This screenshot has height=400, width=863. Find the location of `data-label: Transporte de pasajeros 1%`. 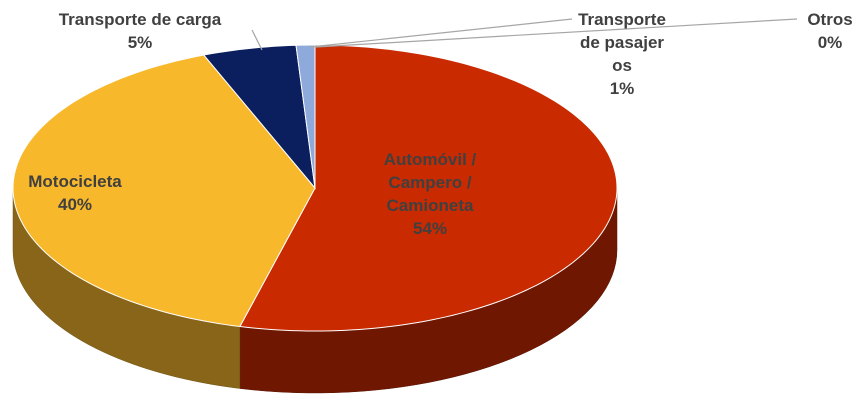

data-label: Transporte de pasajeros 1% is located at coordinates (622, 54).